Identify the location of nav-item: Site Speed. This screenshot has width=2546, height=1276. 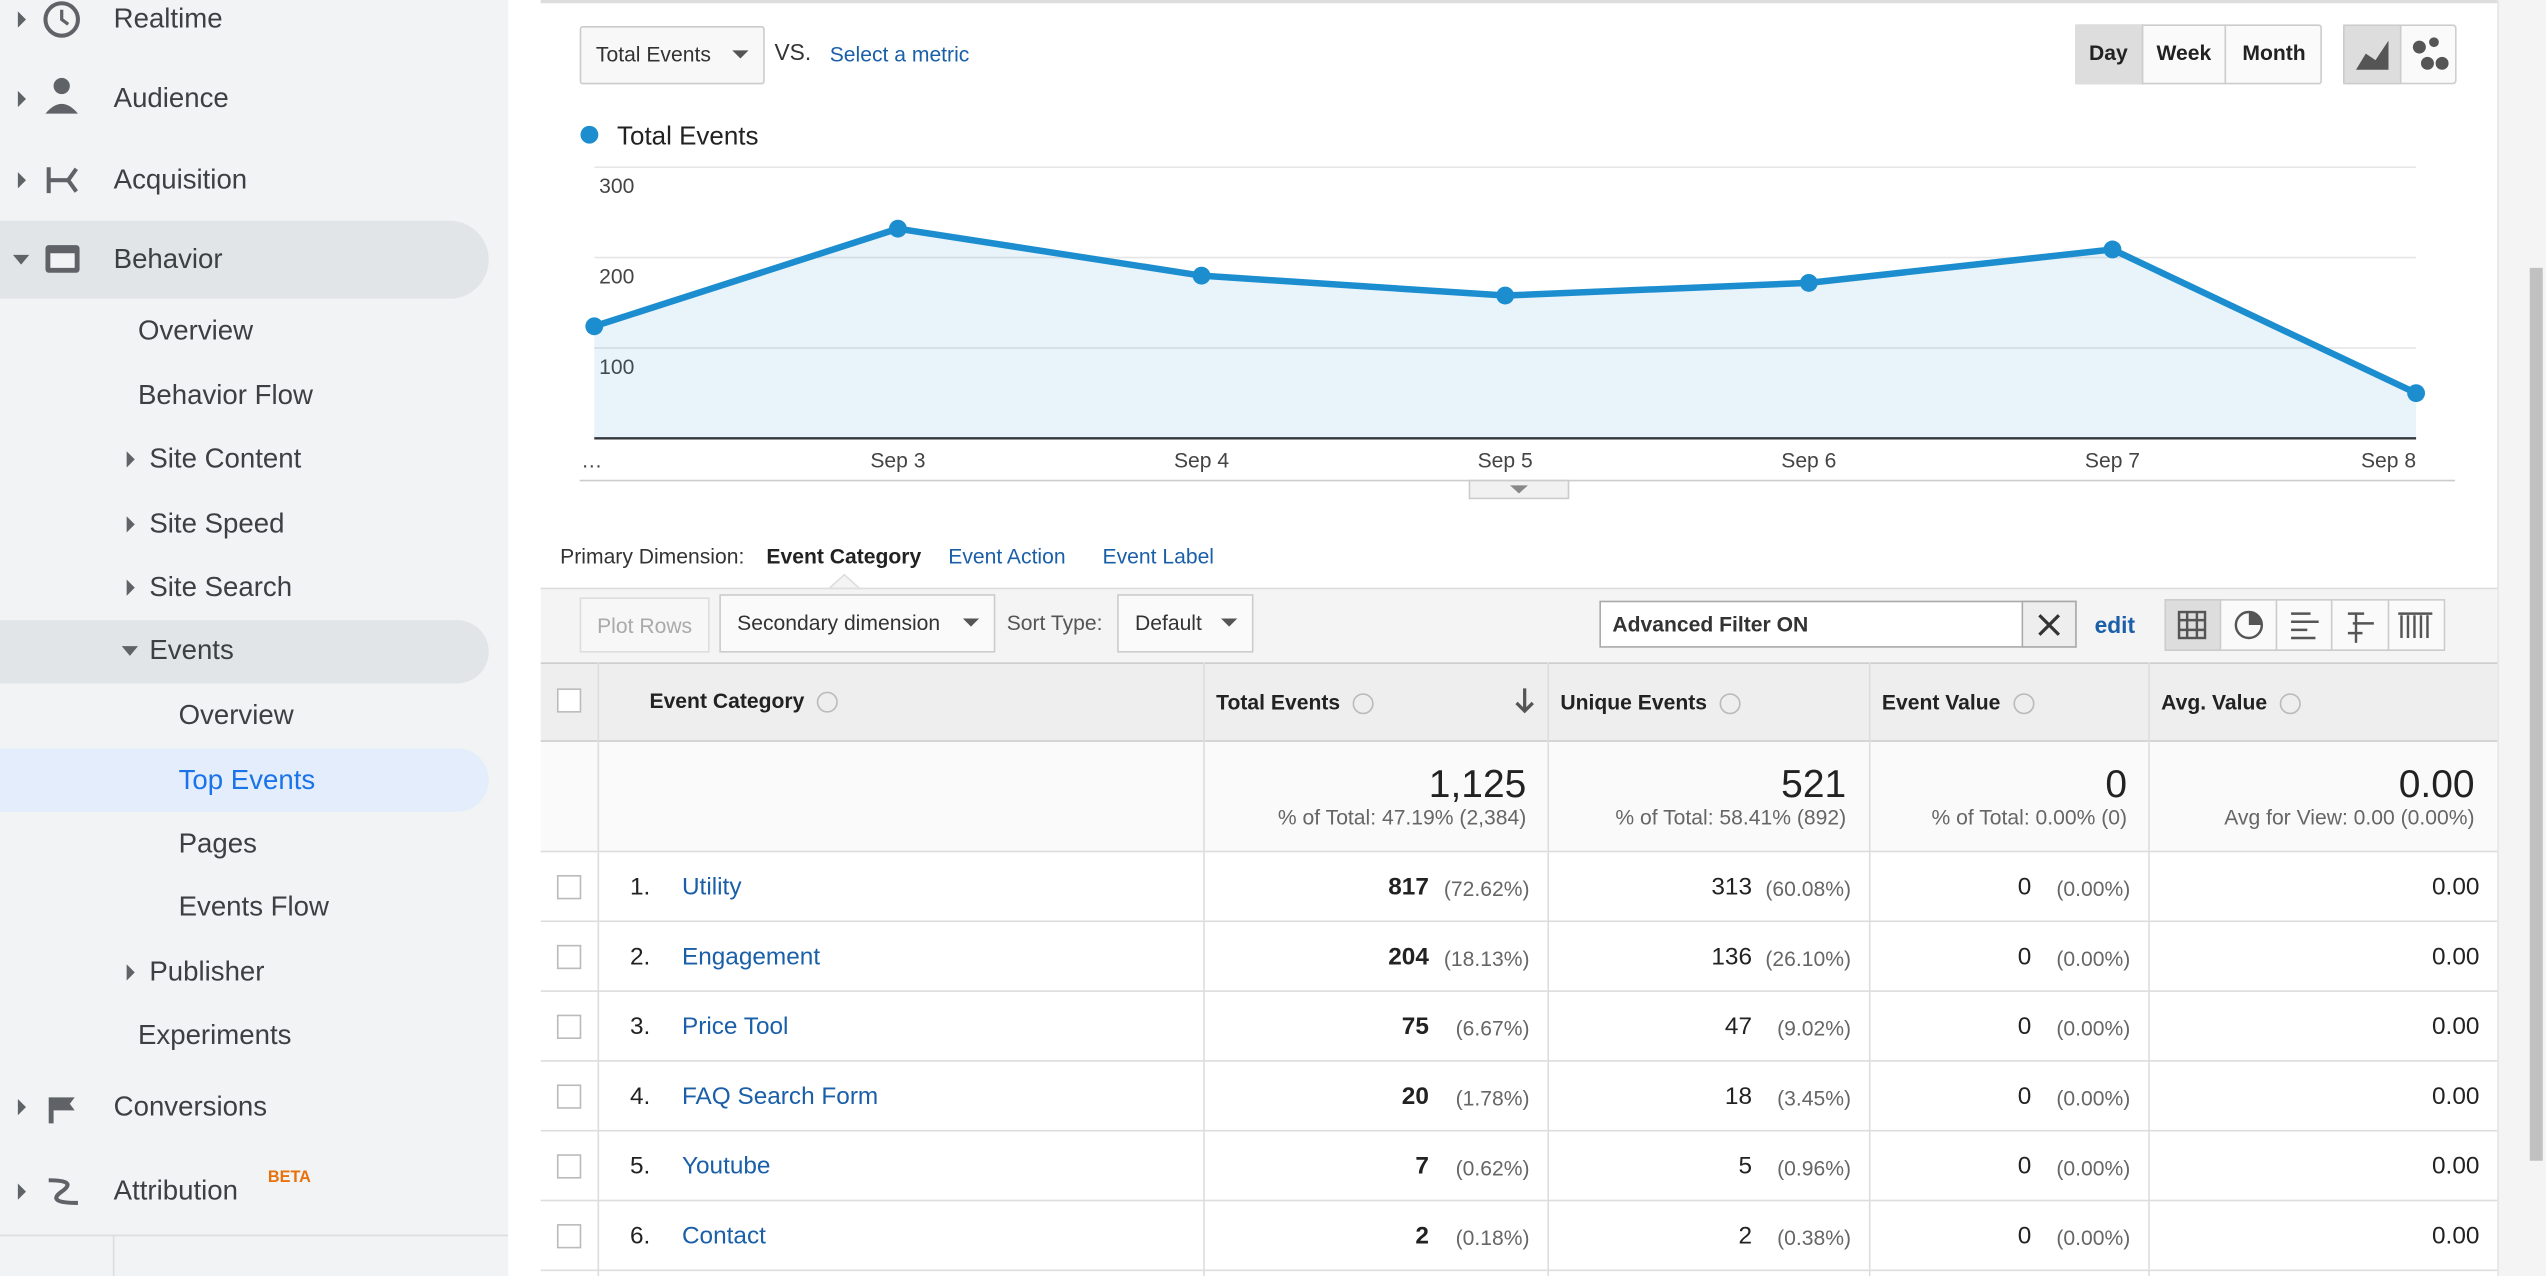
(217, 523).